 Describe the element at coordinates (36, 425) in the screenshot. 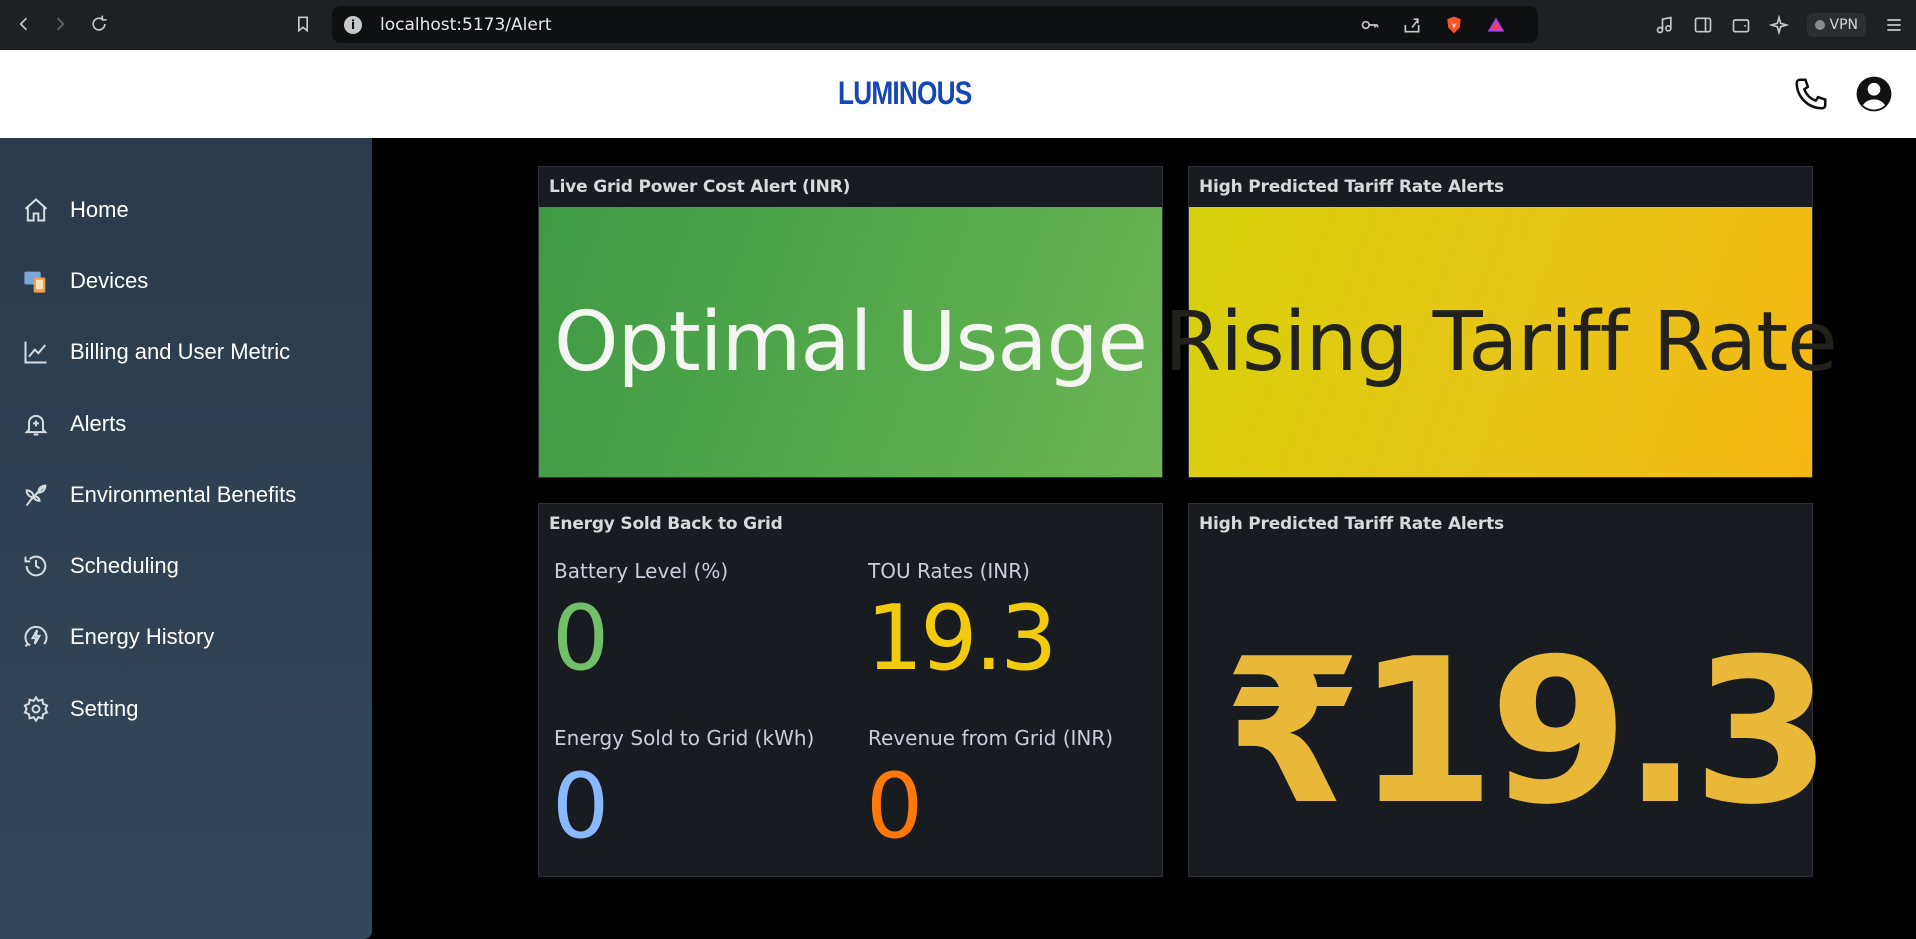

I see `bell-icon` at that location.